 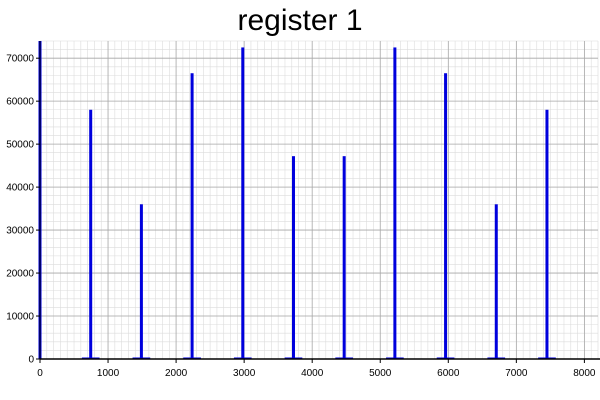 I want to click on x-tick-label: 7000, so click(x=516, y=373).